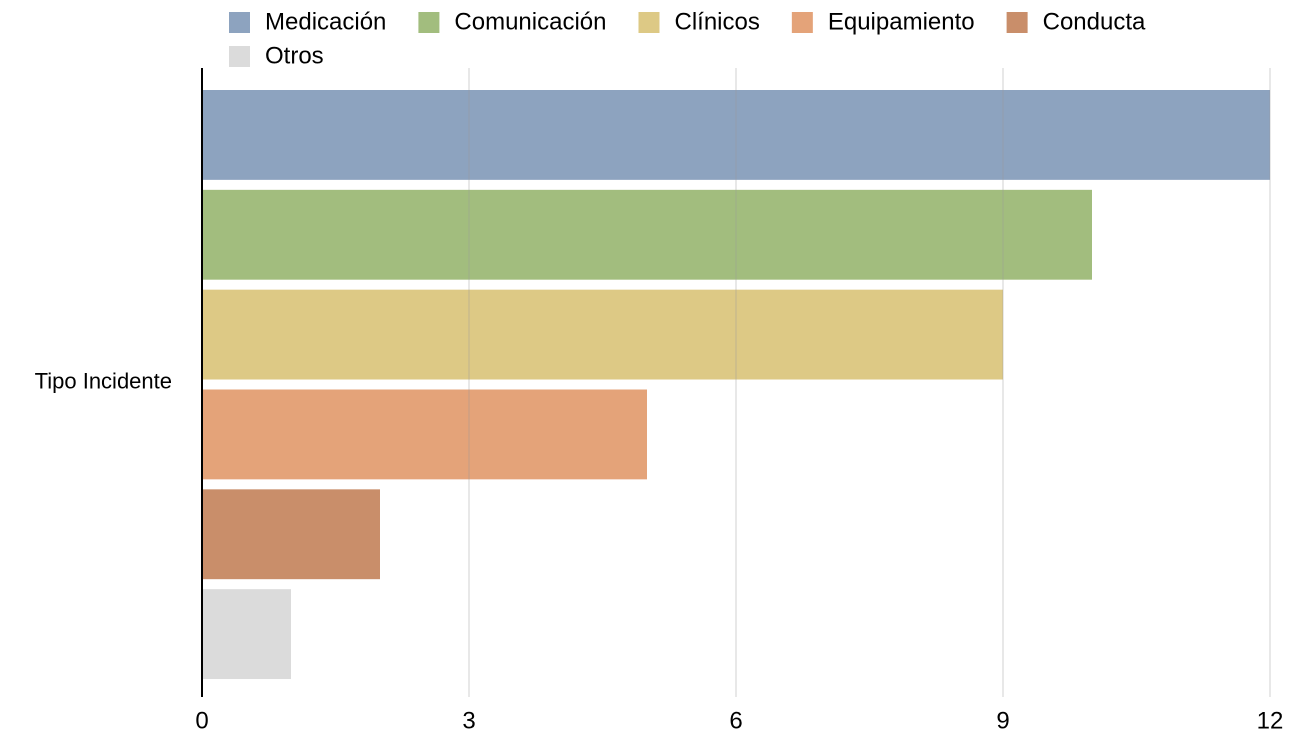  I want to click on x-tick-label: 9, so click(1002, 720).